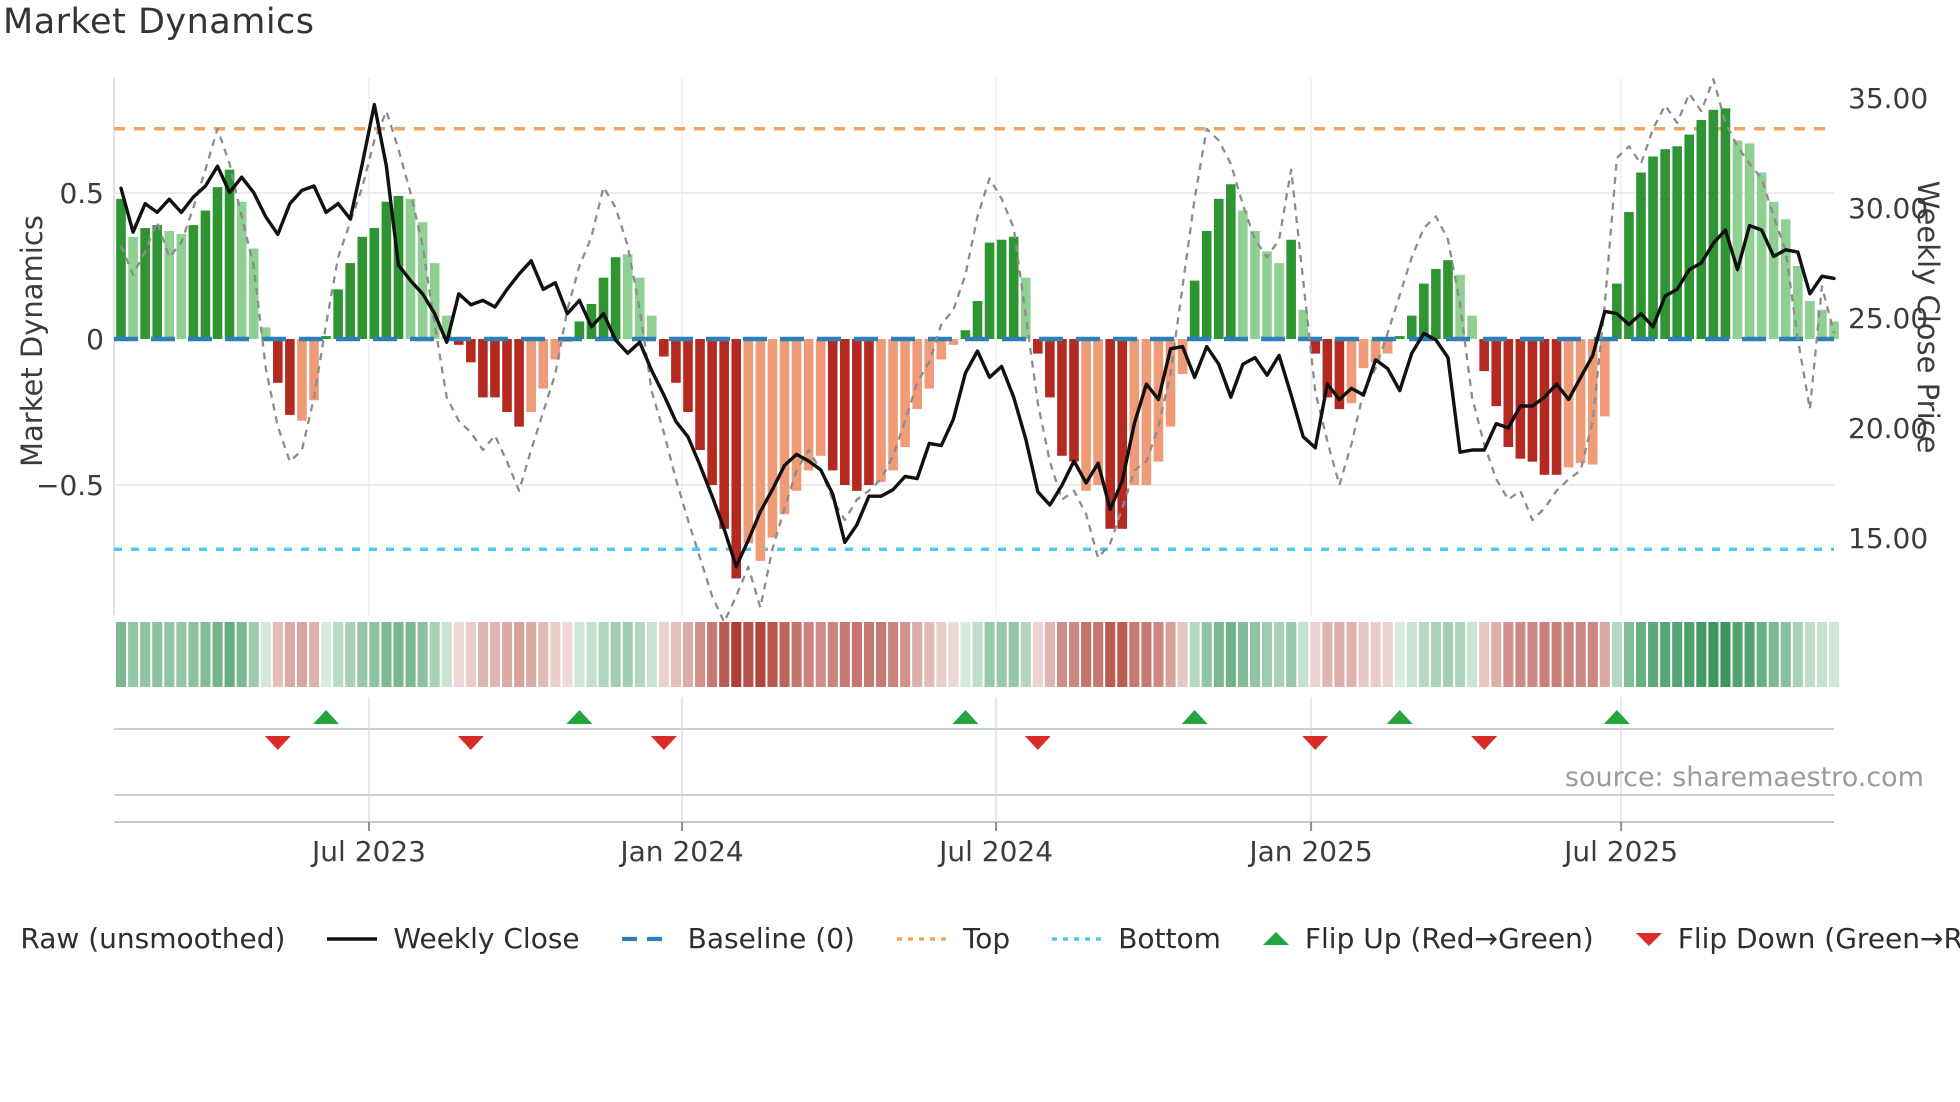  What do you see at coordinates (952, 938) in the screenshot?
I see `legend-item-top: Top` at bounding box center [952, 938].